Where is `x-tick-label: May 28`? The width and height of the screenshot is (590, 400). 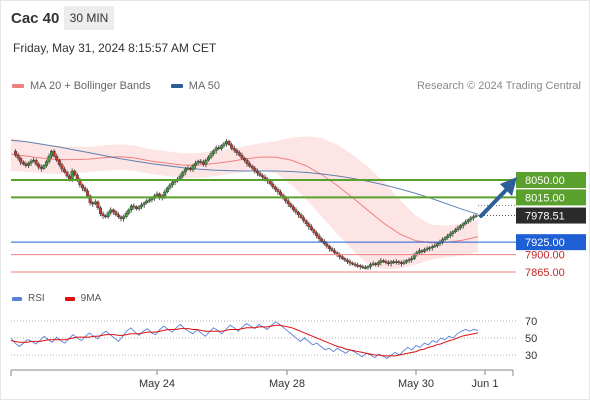 x-tick-label: May 28 is located at coordinates (287, 384).